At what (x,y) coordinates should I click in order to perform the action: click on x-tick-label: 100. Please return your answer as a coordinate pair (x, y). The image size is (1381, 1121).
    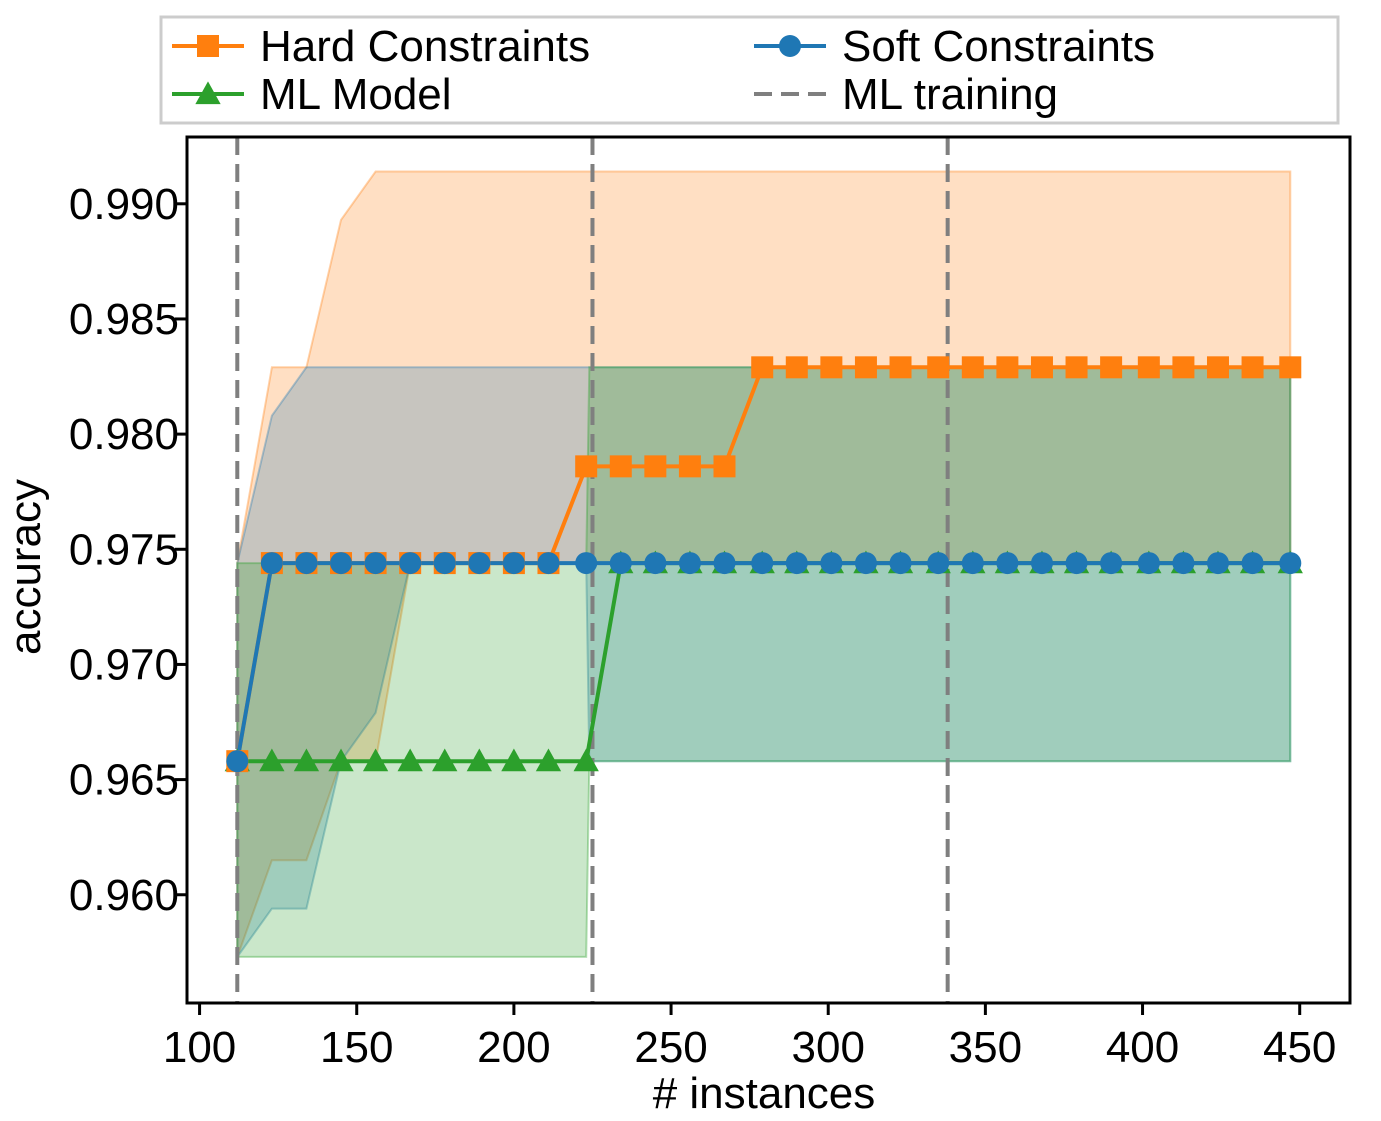
    Looking at the image, I should click on (199, 1047).